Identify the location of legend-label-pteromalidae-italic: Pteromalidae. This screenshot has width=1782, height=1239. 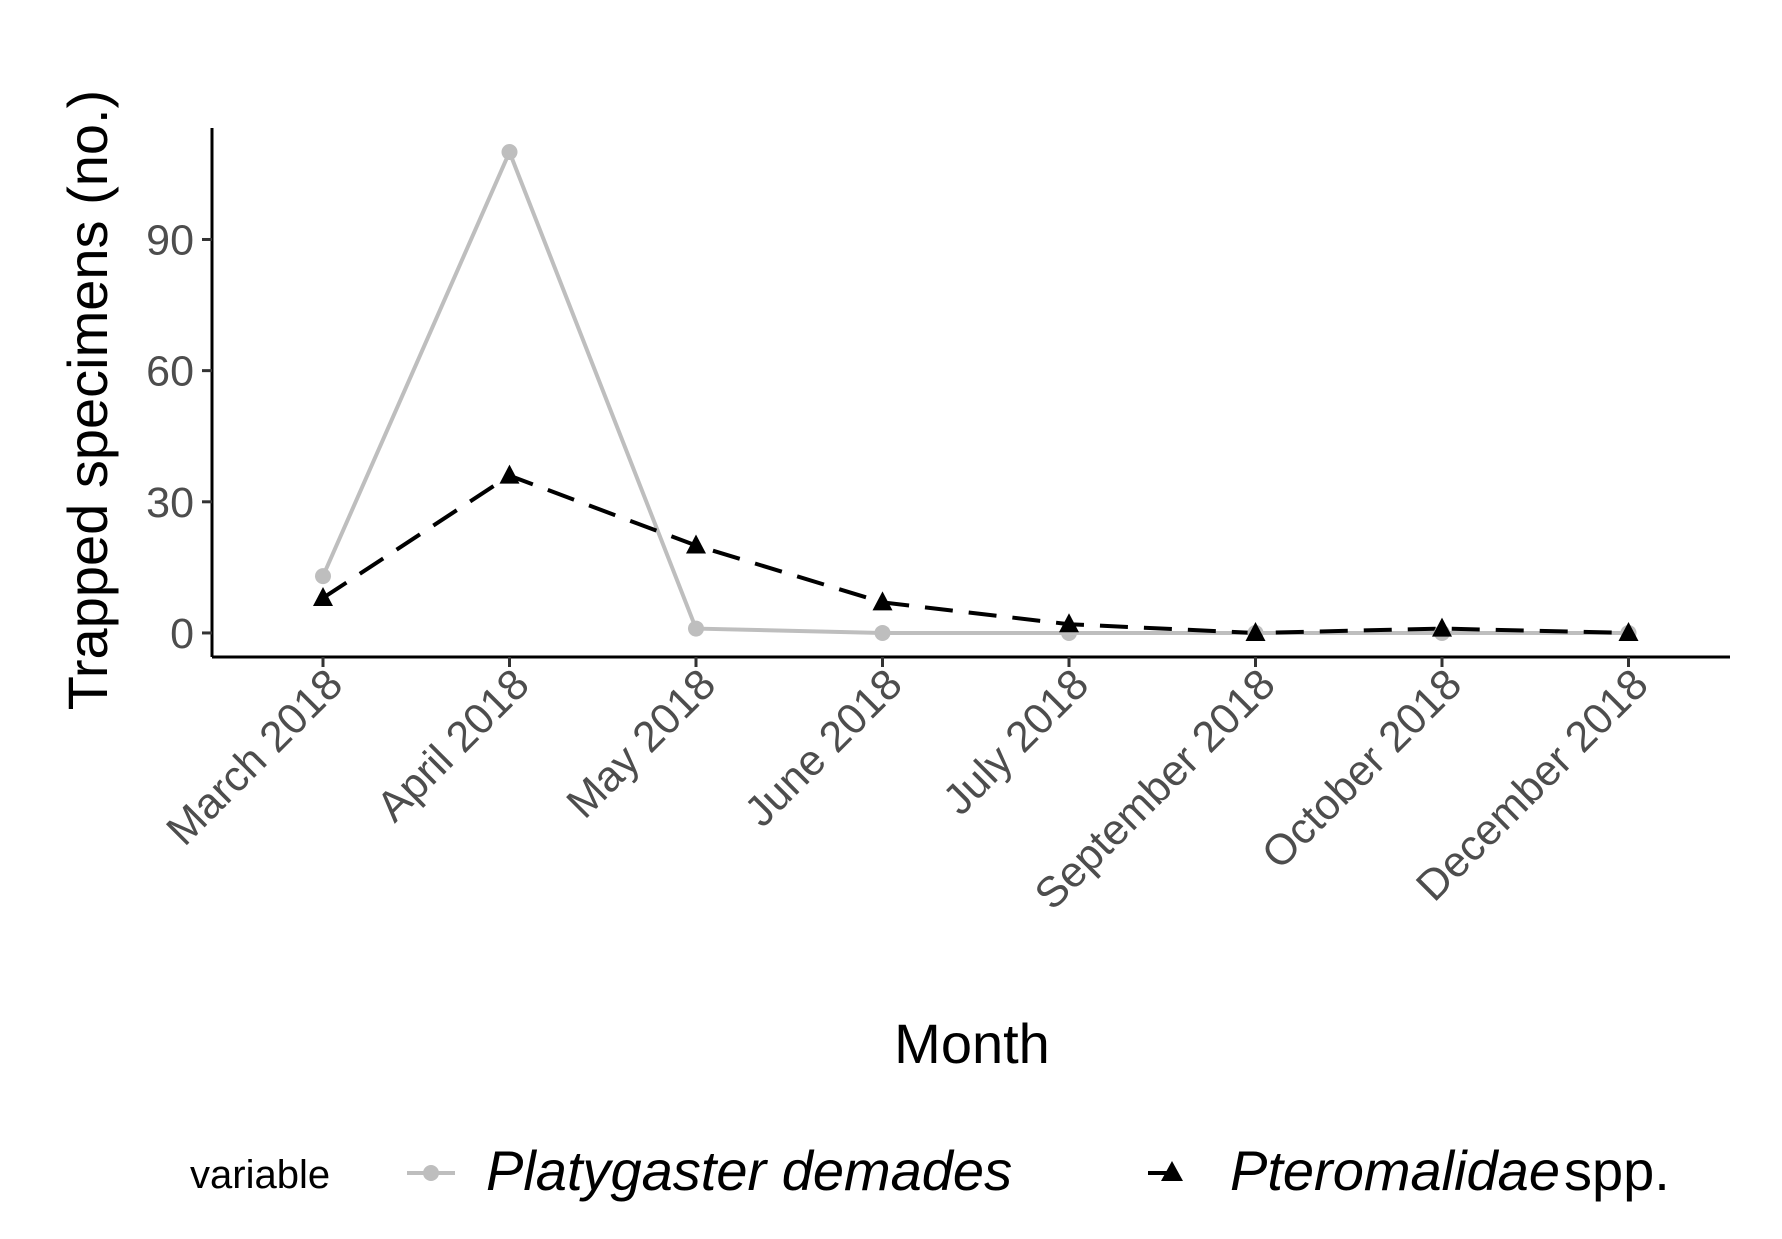
(1395, 1170).